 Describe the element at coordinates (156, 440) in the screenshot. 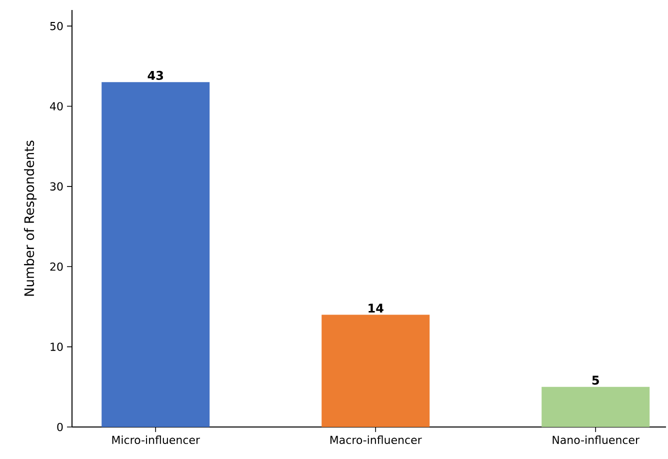

I see `x-tick-label: Micro-influencer` at that location.